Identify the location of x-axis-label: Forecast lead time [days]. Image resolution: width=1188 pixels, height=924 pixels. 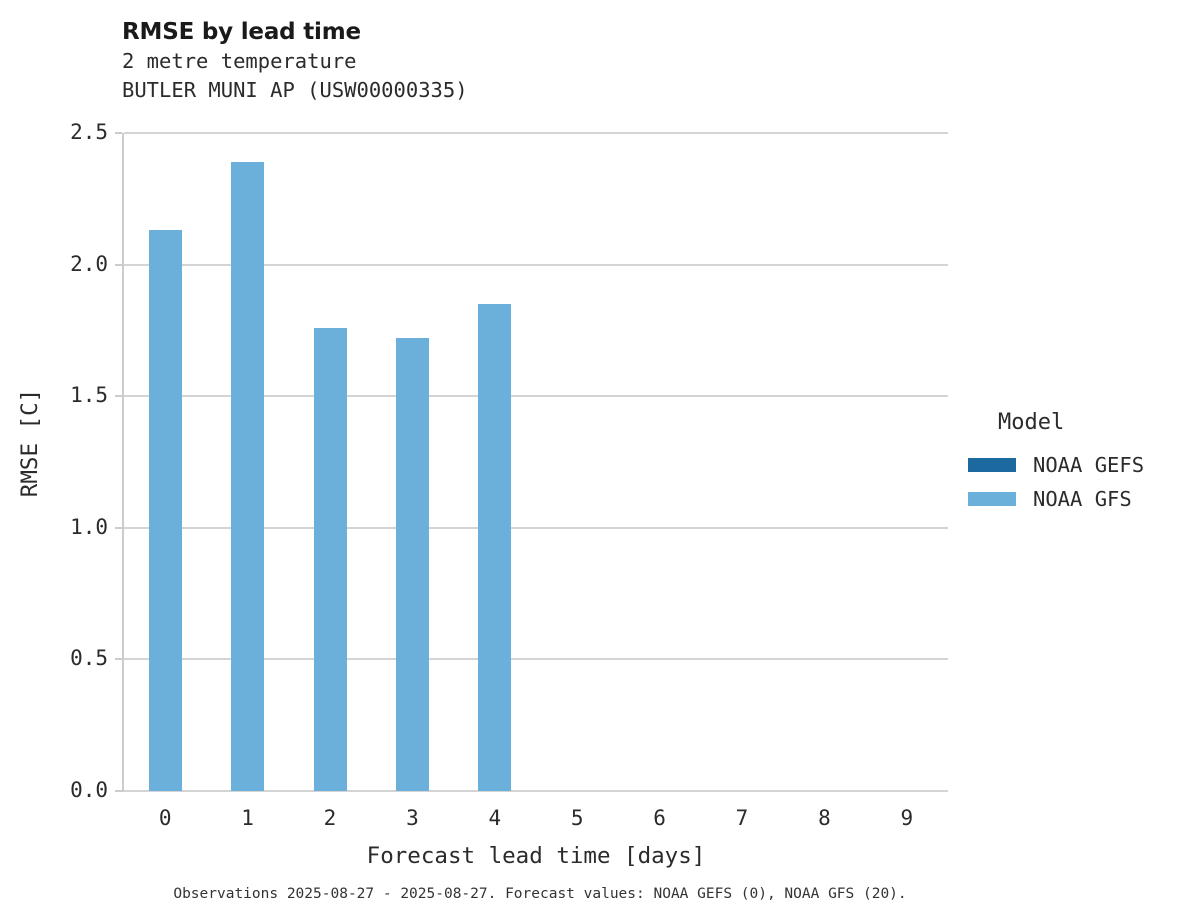
(536, 856).